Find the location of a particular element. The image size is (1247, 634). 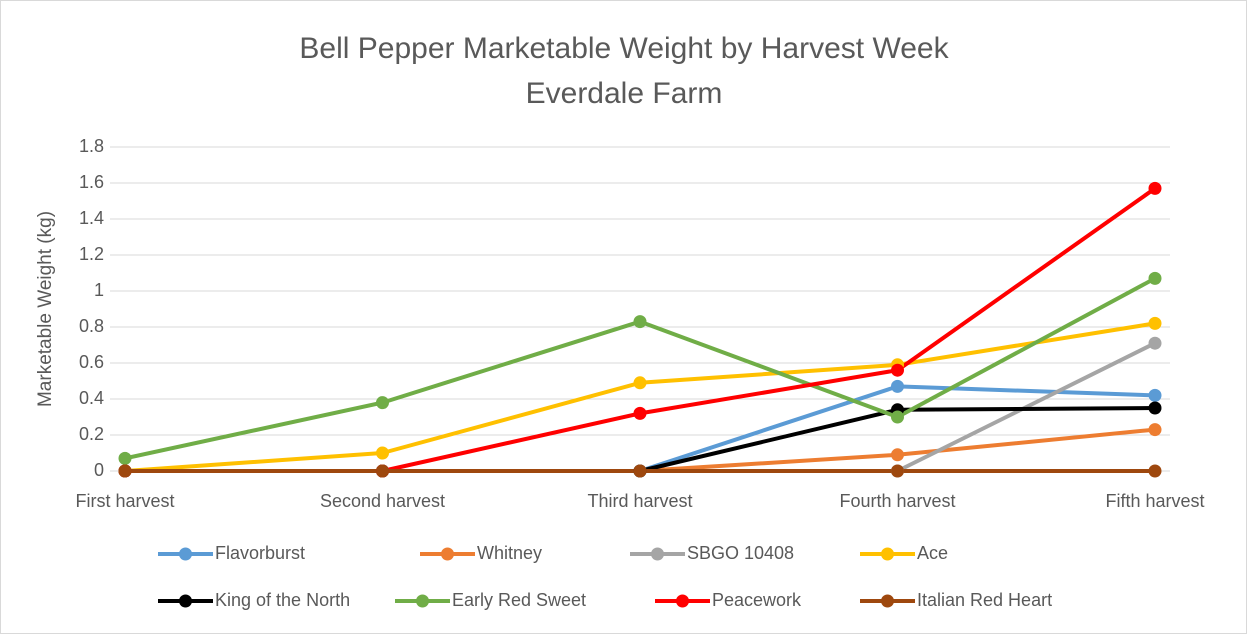

y-axis-label: Marketable Weight (kg) is located at coordinates (45, 309).